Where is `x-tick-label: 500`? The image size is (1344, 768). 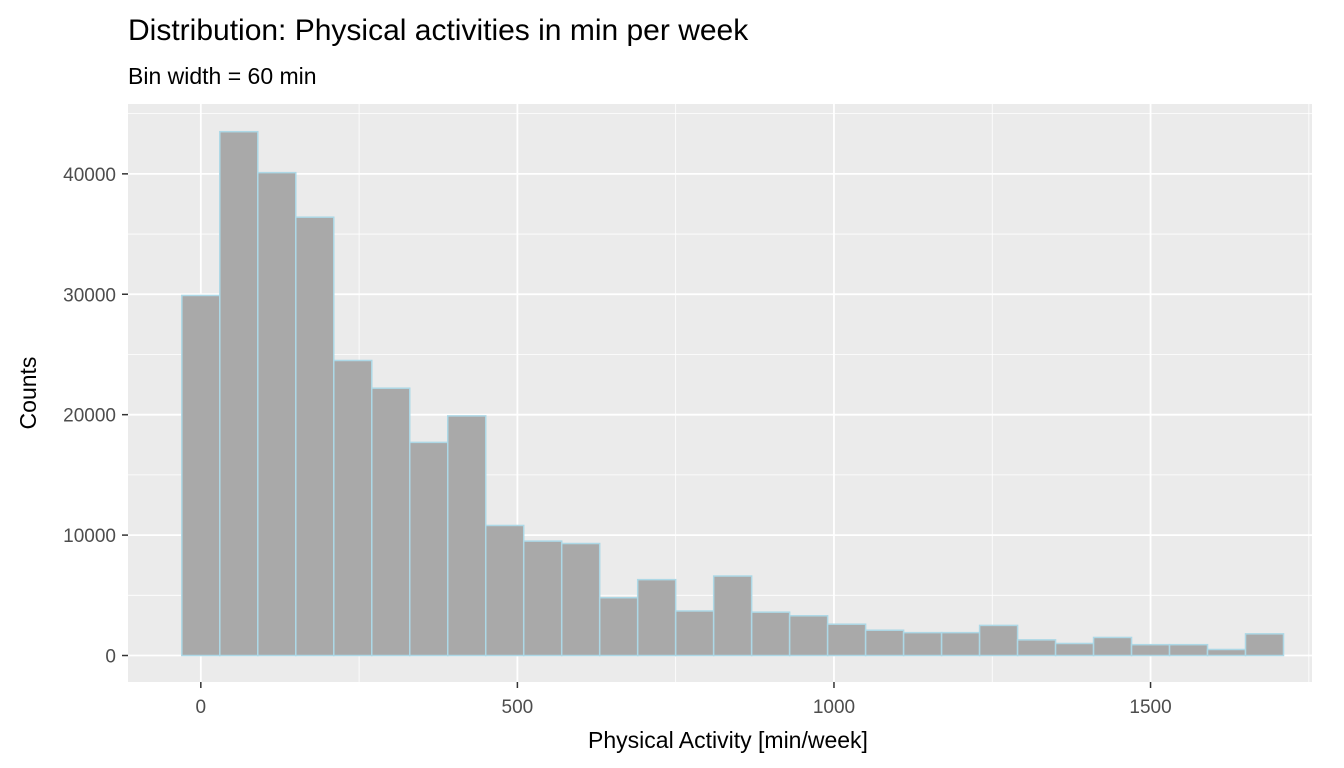
x-tick-label: 500 is located at coordinates (518, 707).